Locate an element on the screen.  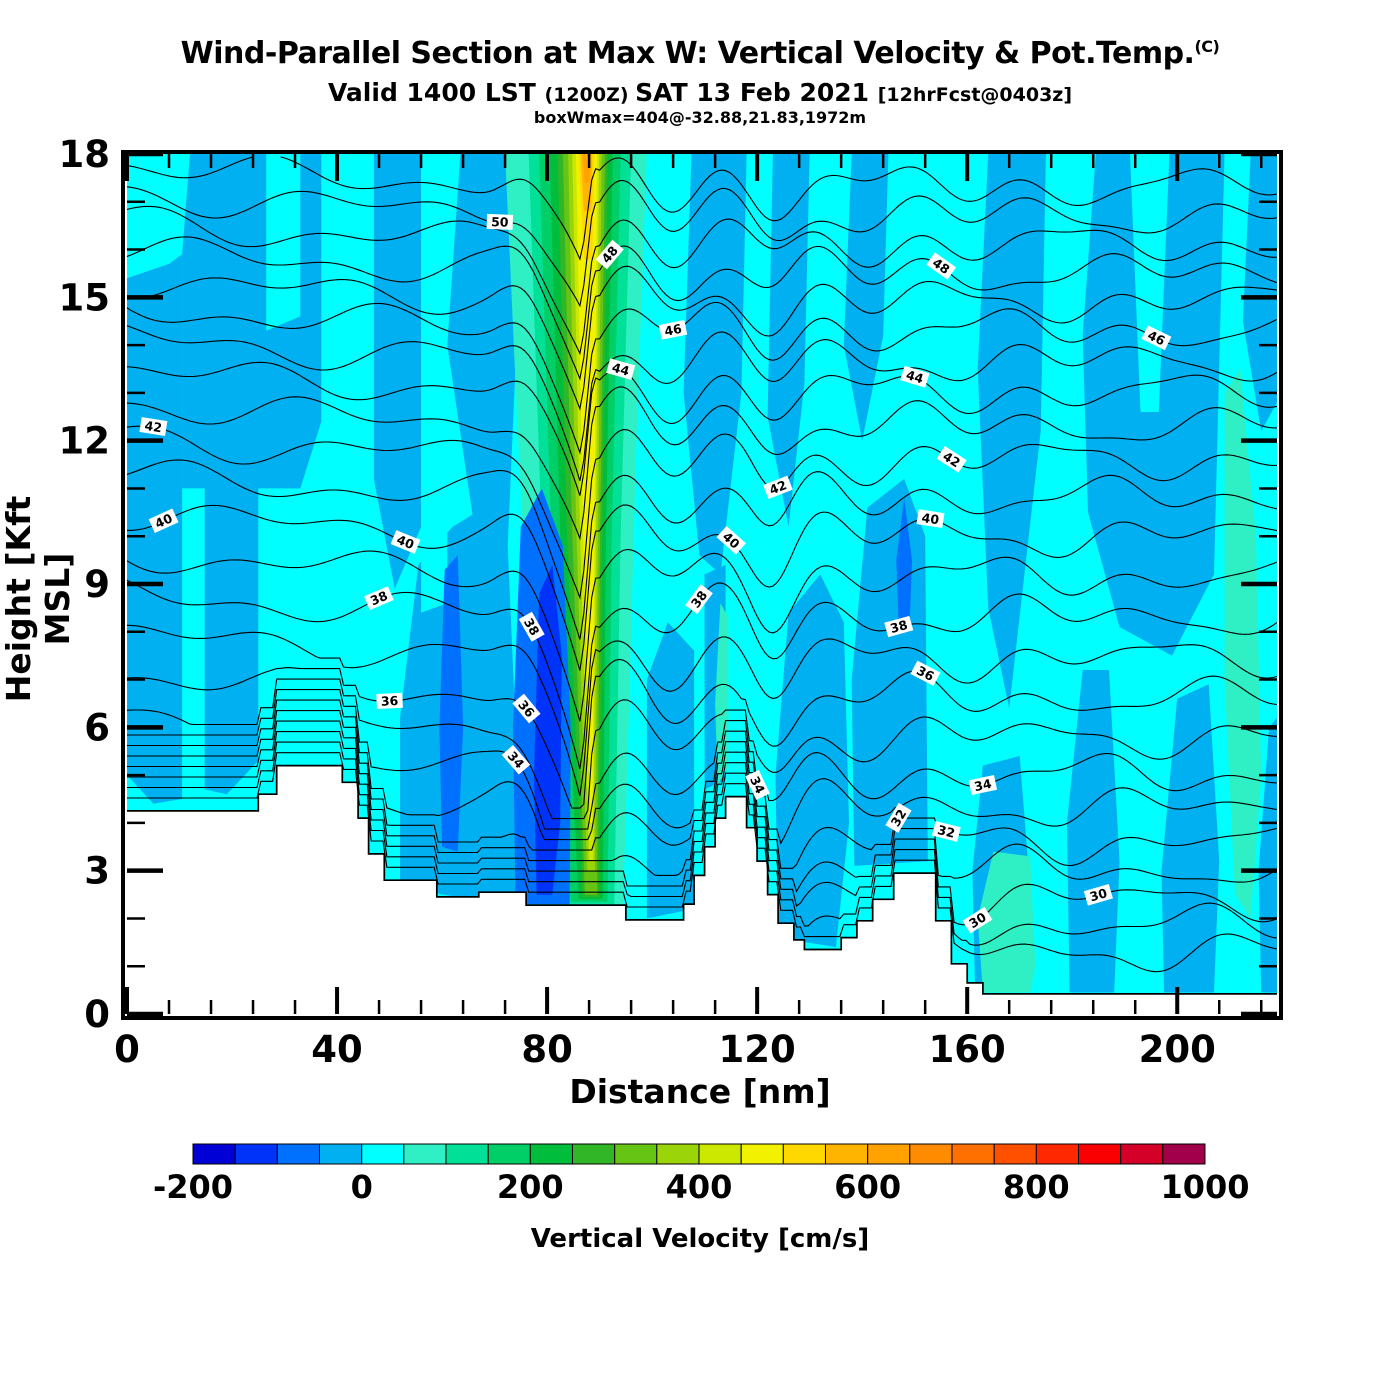
subtitle-zulu: (1200Z) is located at coordinates (590, 95).